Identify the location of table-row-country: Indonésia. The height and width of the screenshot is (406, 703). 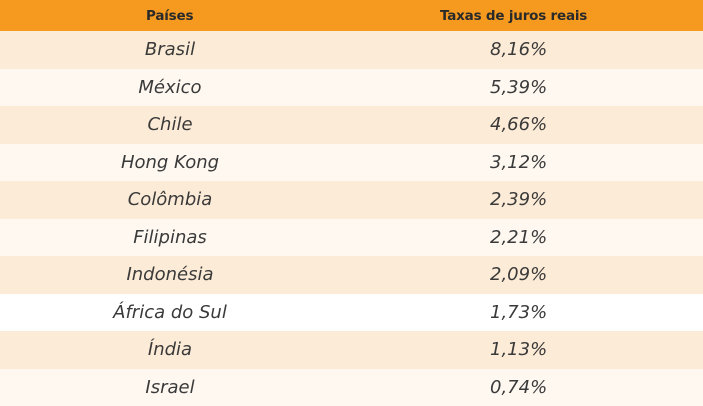
(170, 275).